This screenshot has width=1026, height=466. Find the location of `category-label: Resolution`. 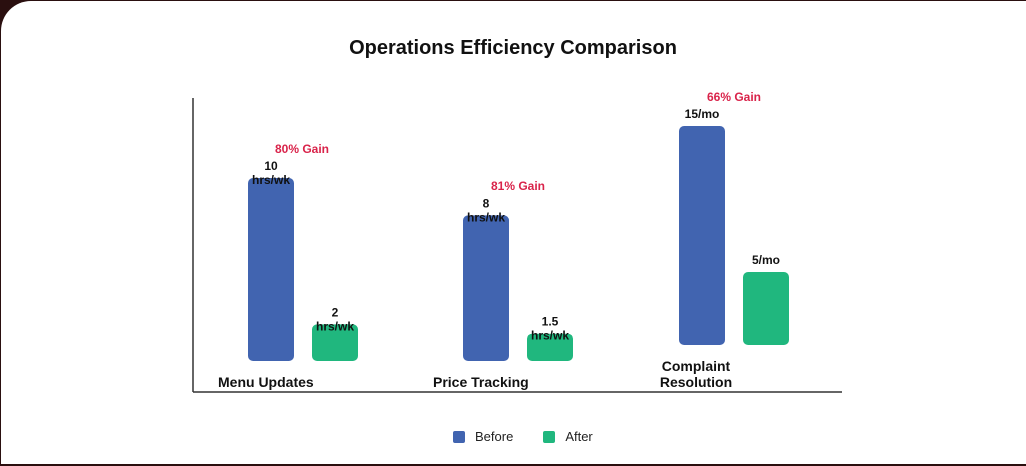

category-label: Resolution is located at coordinates (696, 382).